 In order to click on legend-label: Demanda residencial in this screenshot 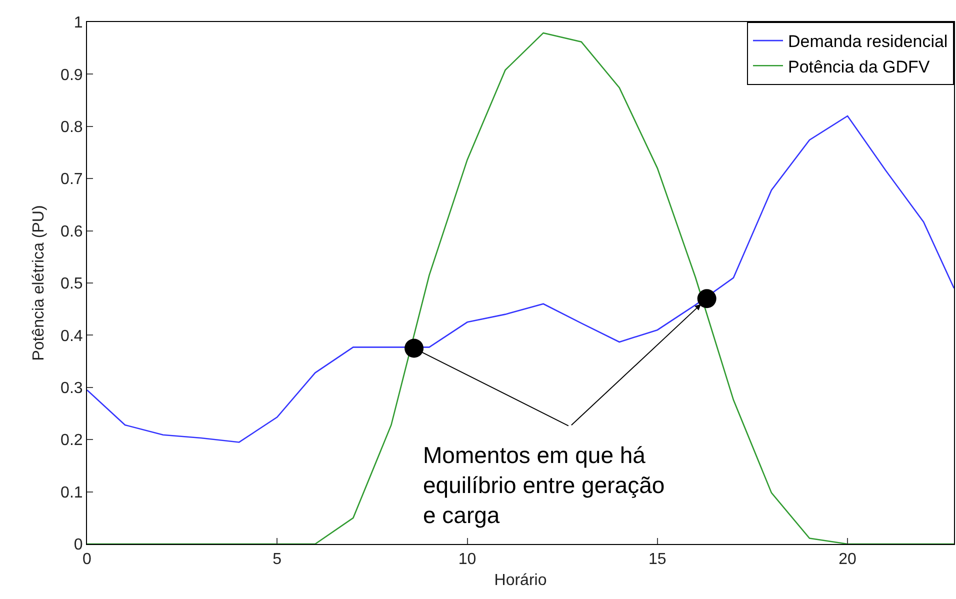, I will do `click(868, 42)`.